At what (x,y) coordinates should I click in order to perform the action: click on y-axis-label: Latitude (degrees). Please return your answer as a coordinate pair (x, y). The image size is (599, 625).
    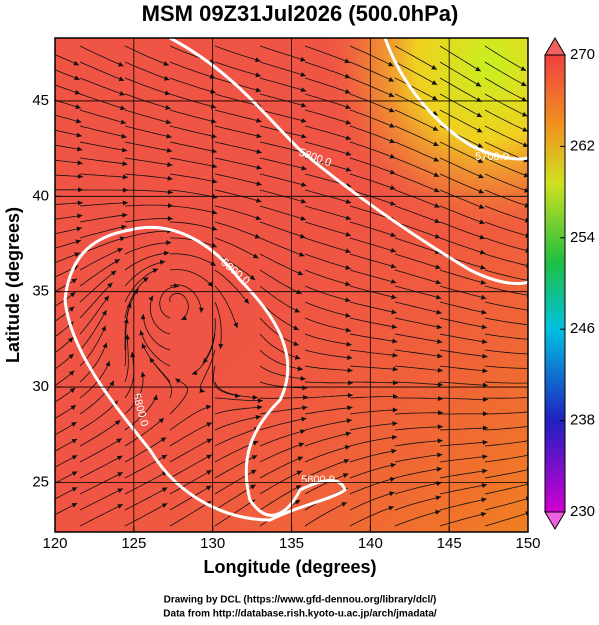
    Looking at the image, I should click on (13, 285).